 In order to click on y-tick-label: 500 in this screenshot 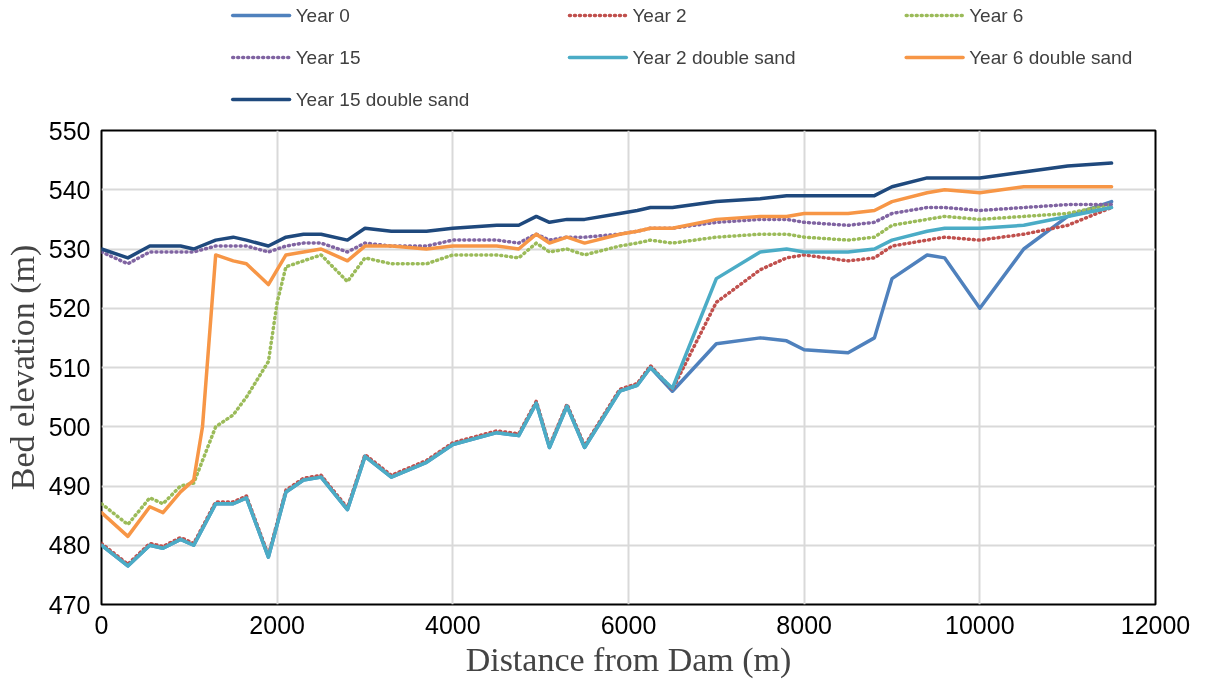, I will do `click(69, 426)`.